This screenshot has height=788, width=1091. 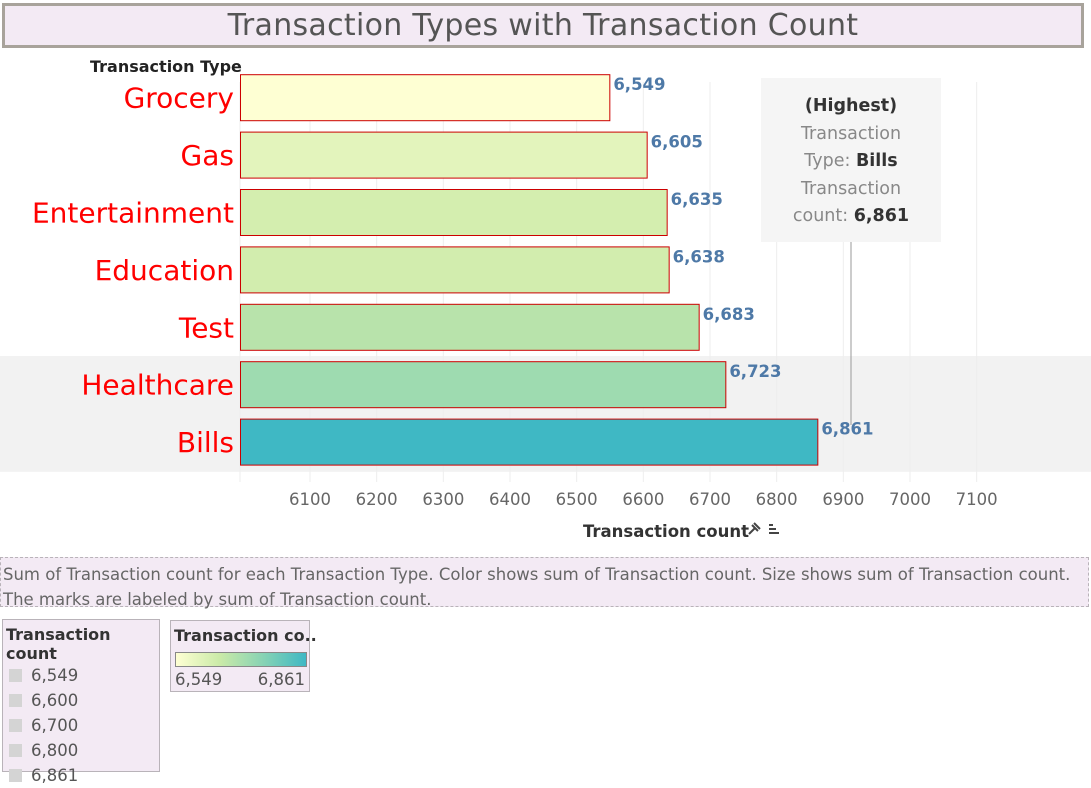 I want to click on size-legend-label: 6,800, so click(x=55, y=750).